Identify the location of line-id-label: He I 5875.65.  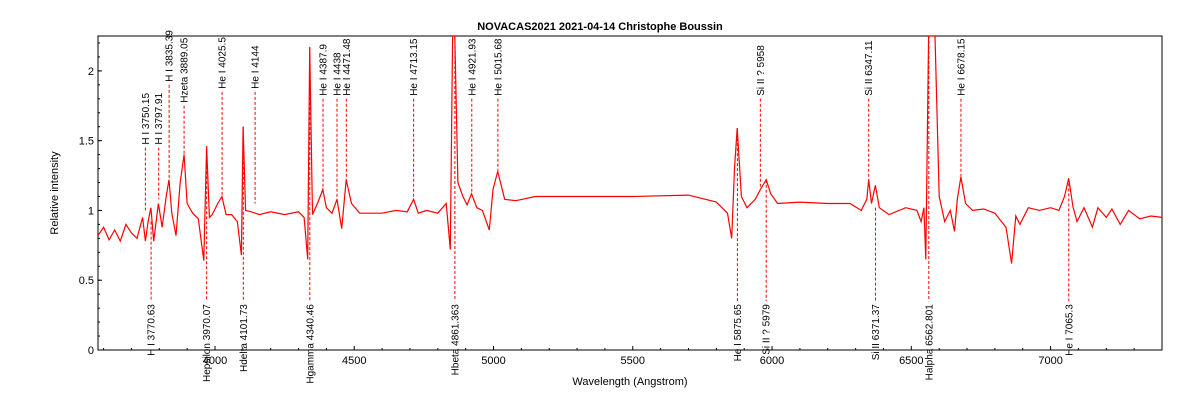
(738, 333).